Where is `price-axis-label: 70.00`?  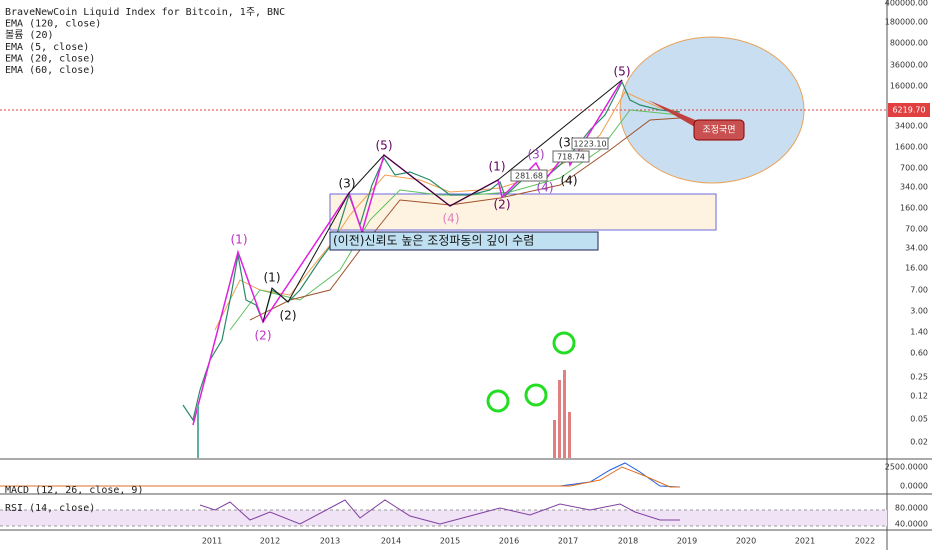 price-axis-label: 70.00 is located at coordinates (916, 229).